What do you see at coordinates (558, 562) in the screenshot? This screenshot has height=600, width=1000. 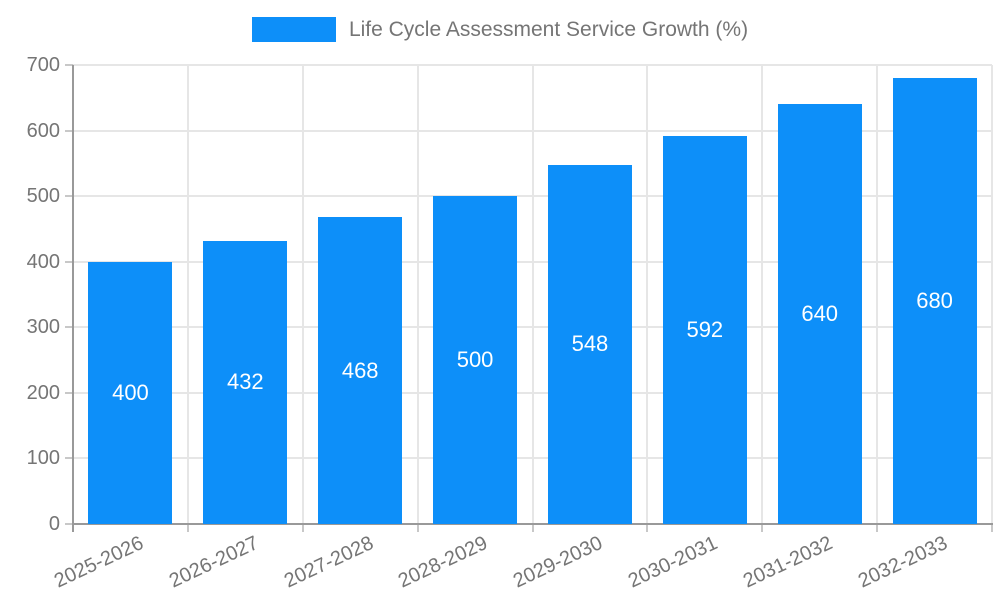 I see `x-axis-tick-label: 2029-2030` at bounding box center [558, 562].